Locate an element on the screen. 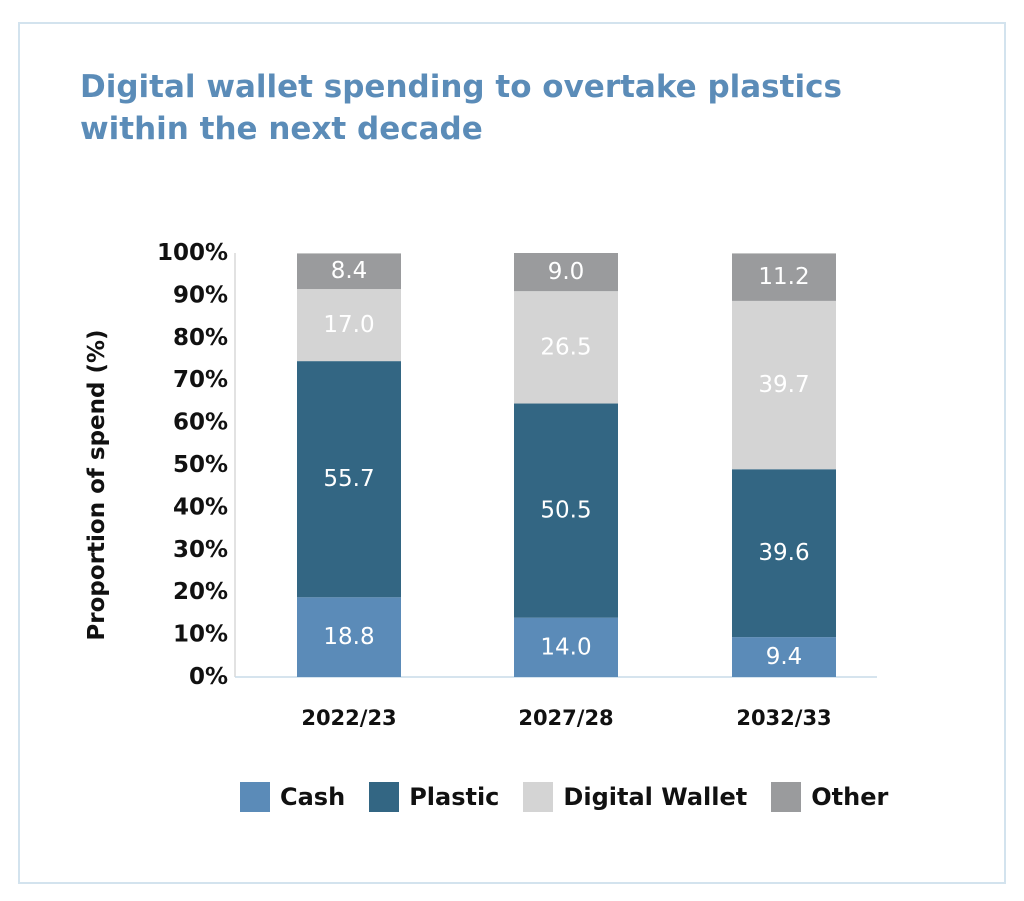  y-tick-label: 10% is located at coordinates (200, 635).